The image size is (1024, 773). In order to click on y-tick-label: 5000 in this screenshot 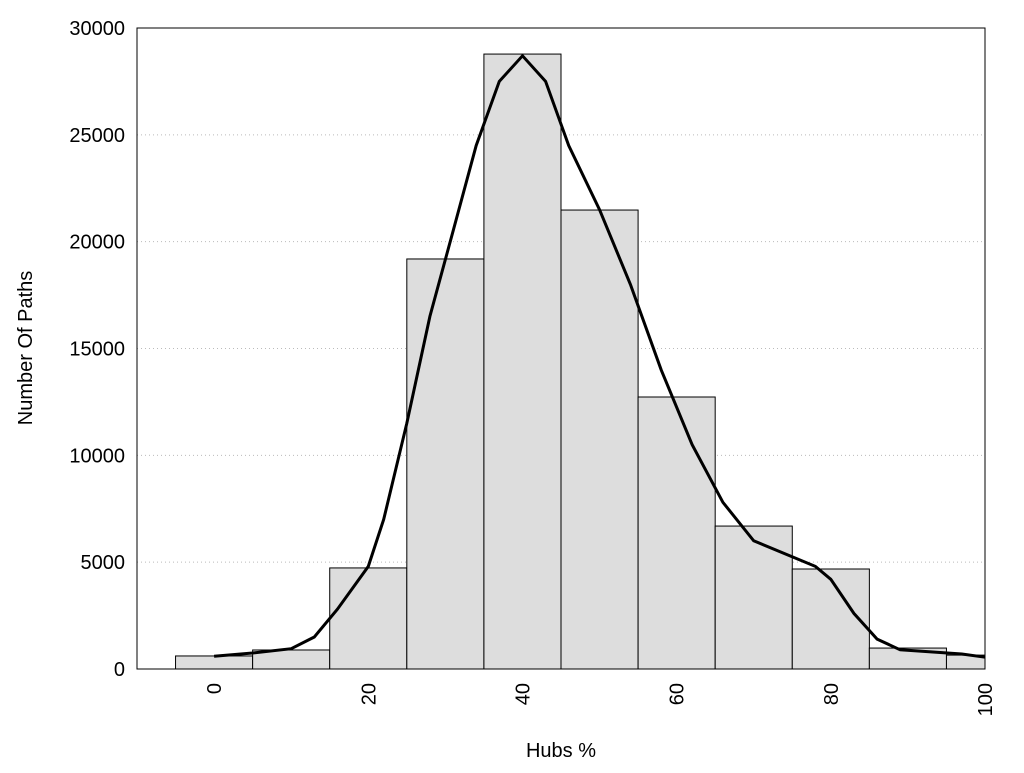, I will do `click(103, 563)`.